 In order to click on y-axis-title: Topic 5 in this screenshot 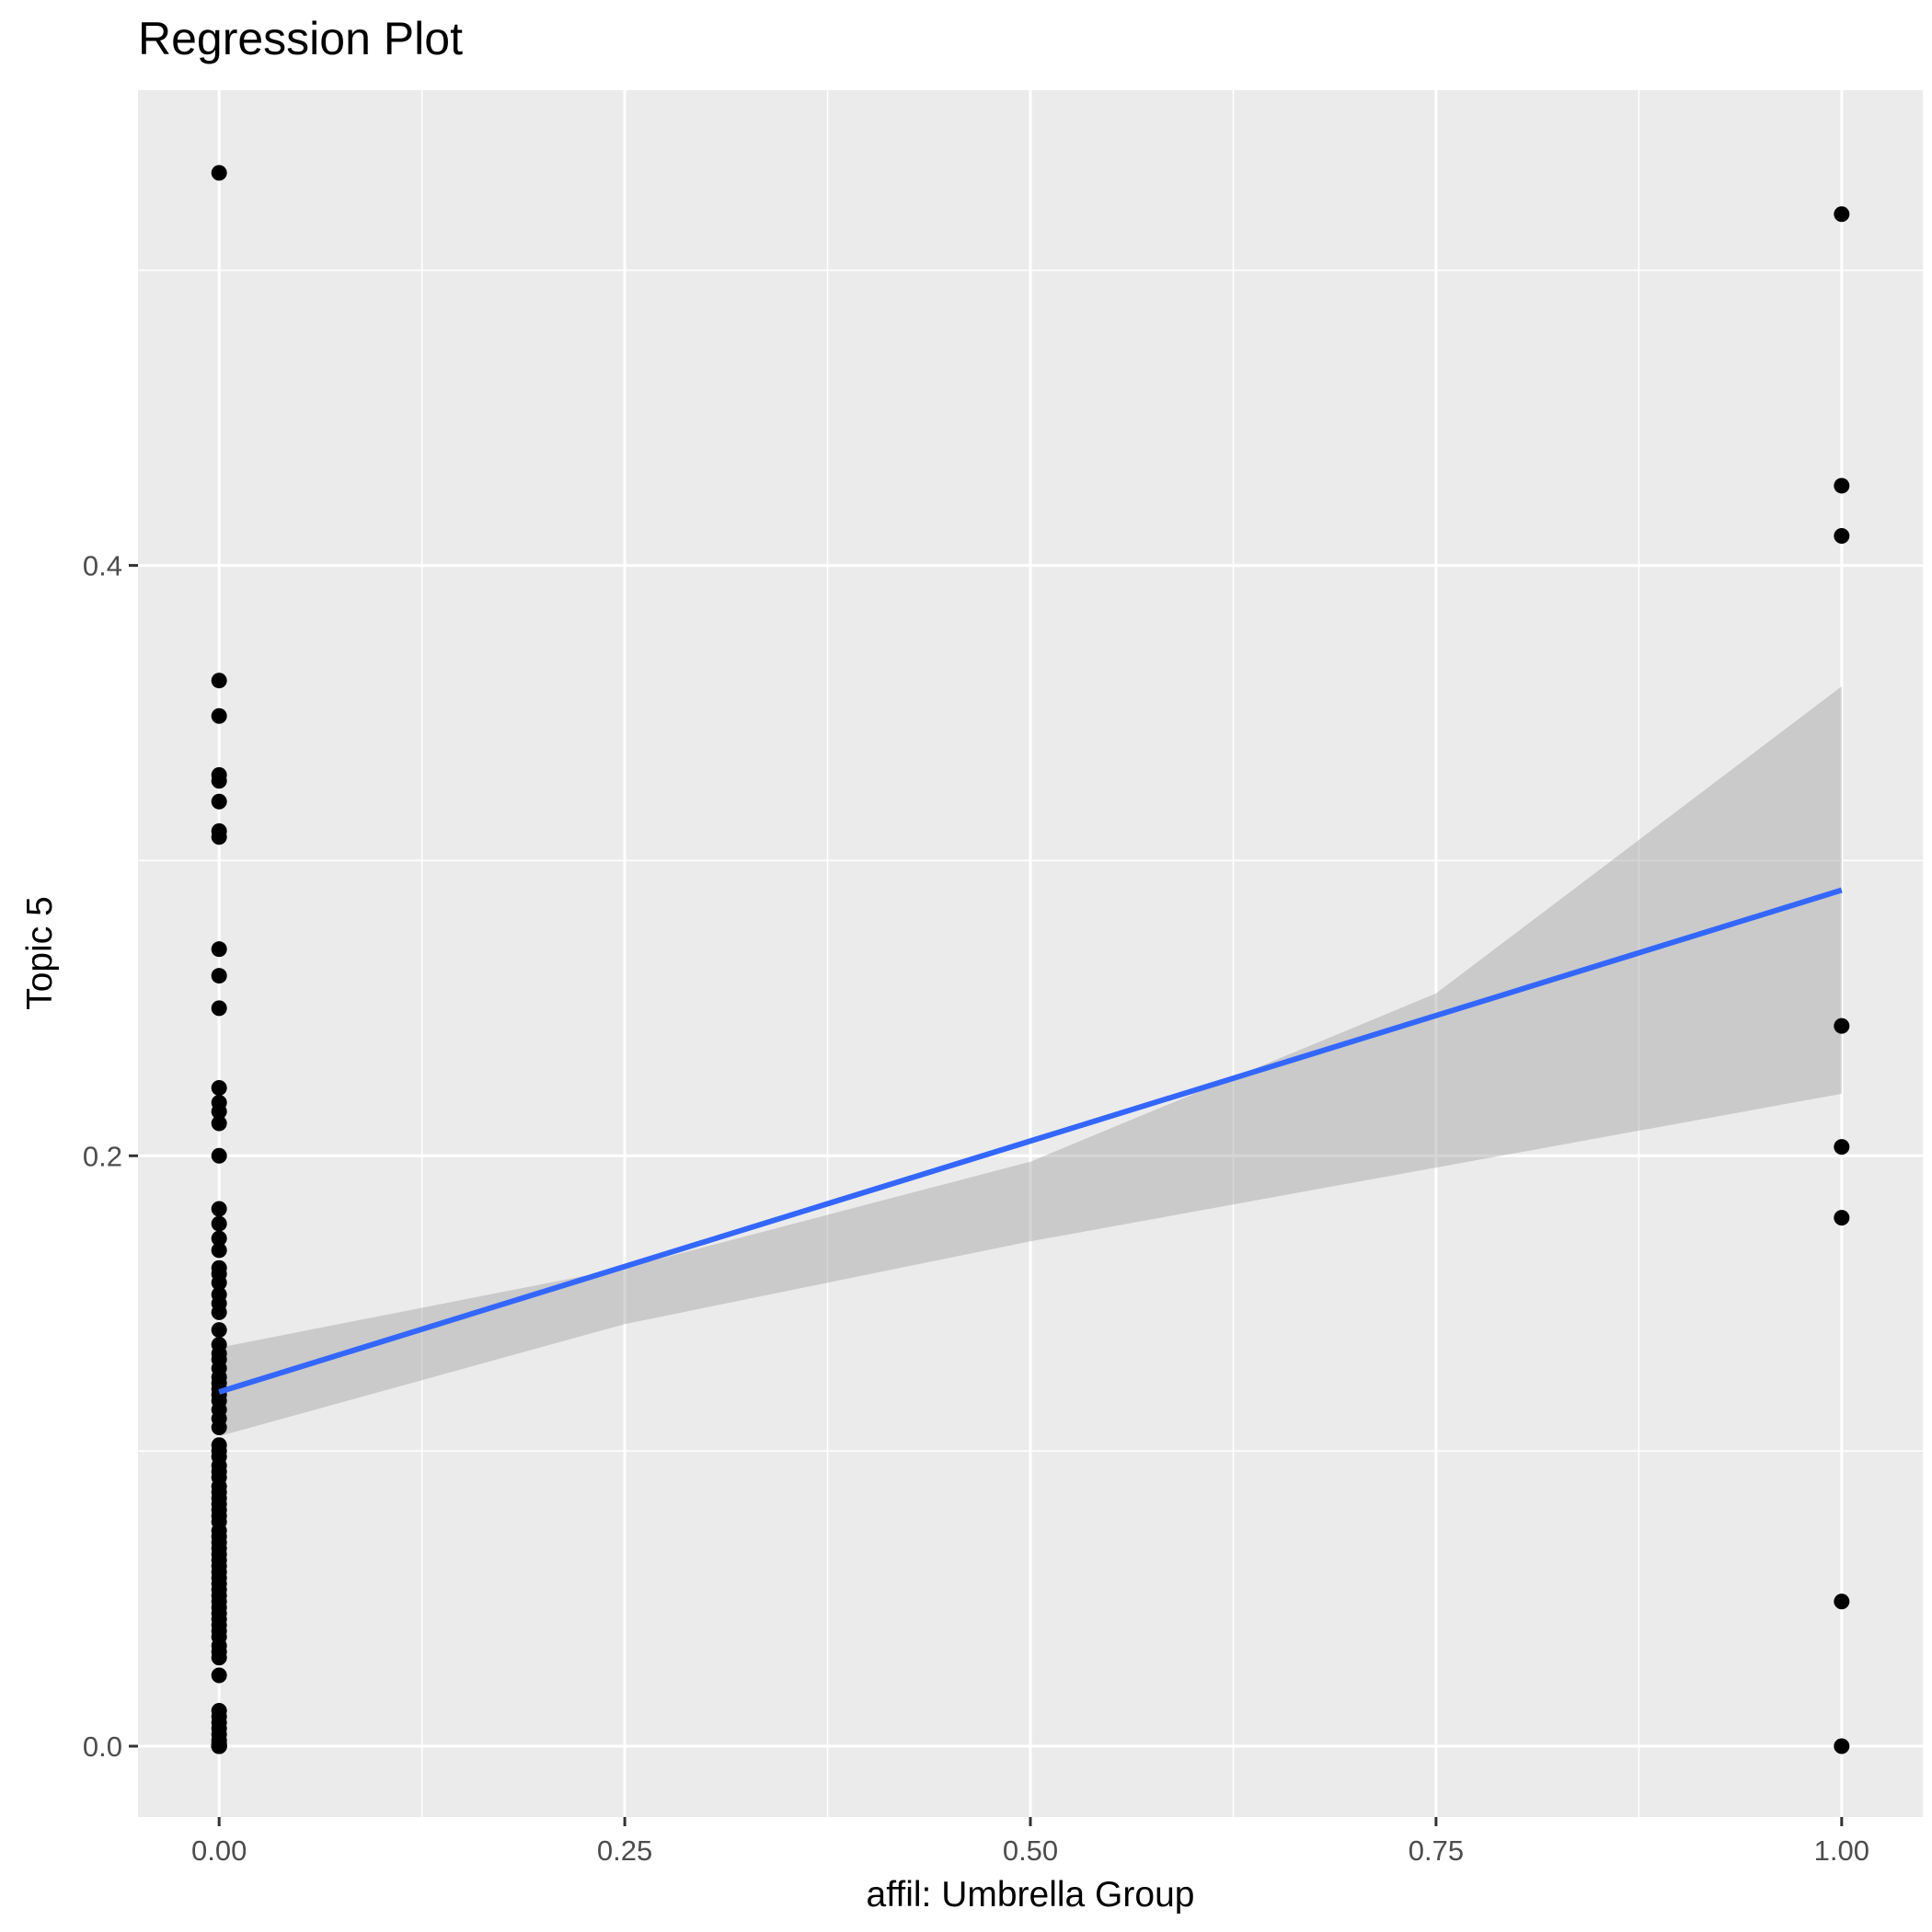, I will do `click(40, 953)`.